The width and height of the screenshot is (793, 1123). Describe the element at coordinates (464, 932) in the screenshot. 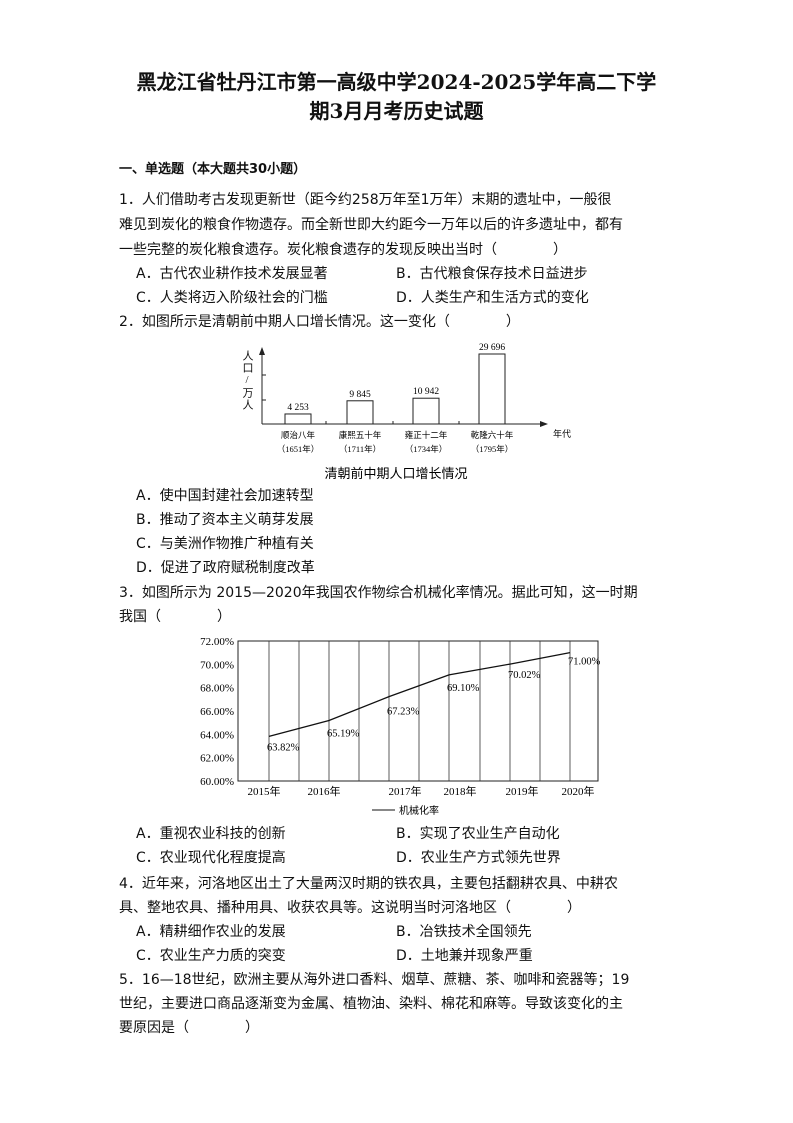

I see `q4-option-b: B．冶铁技术全国领先` at that location.